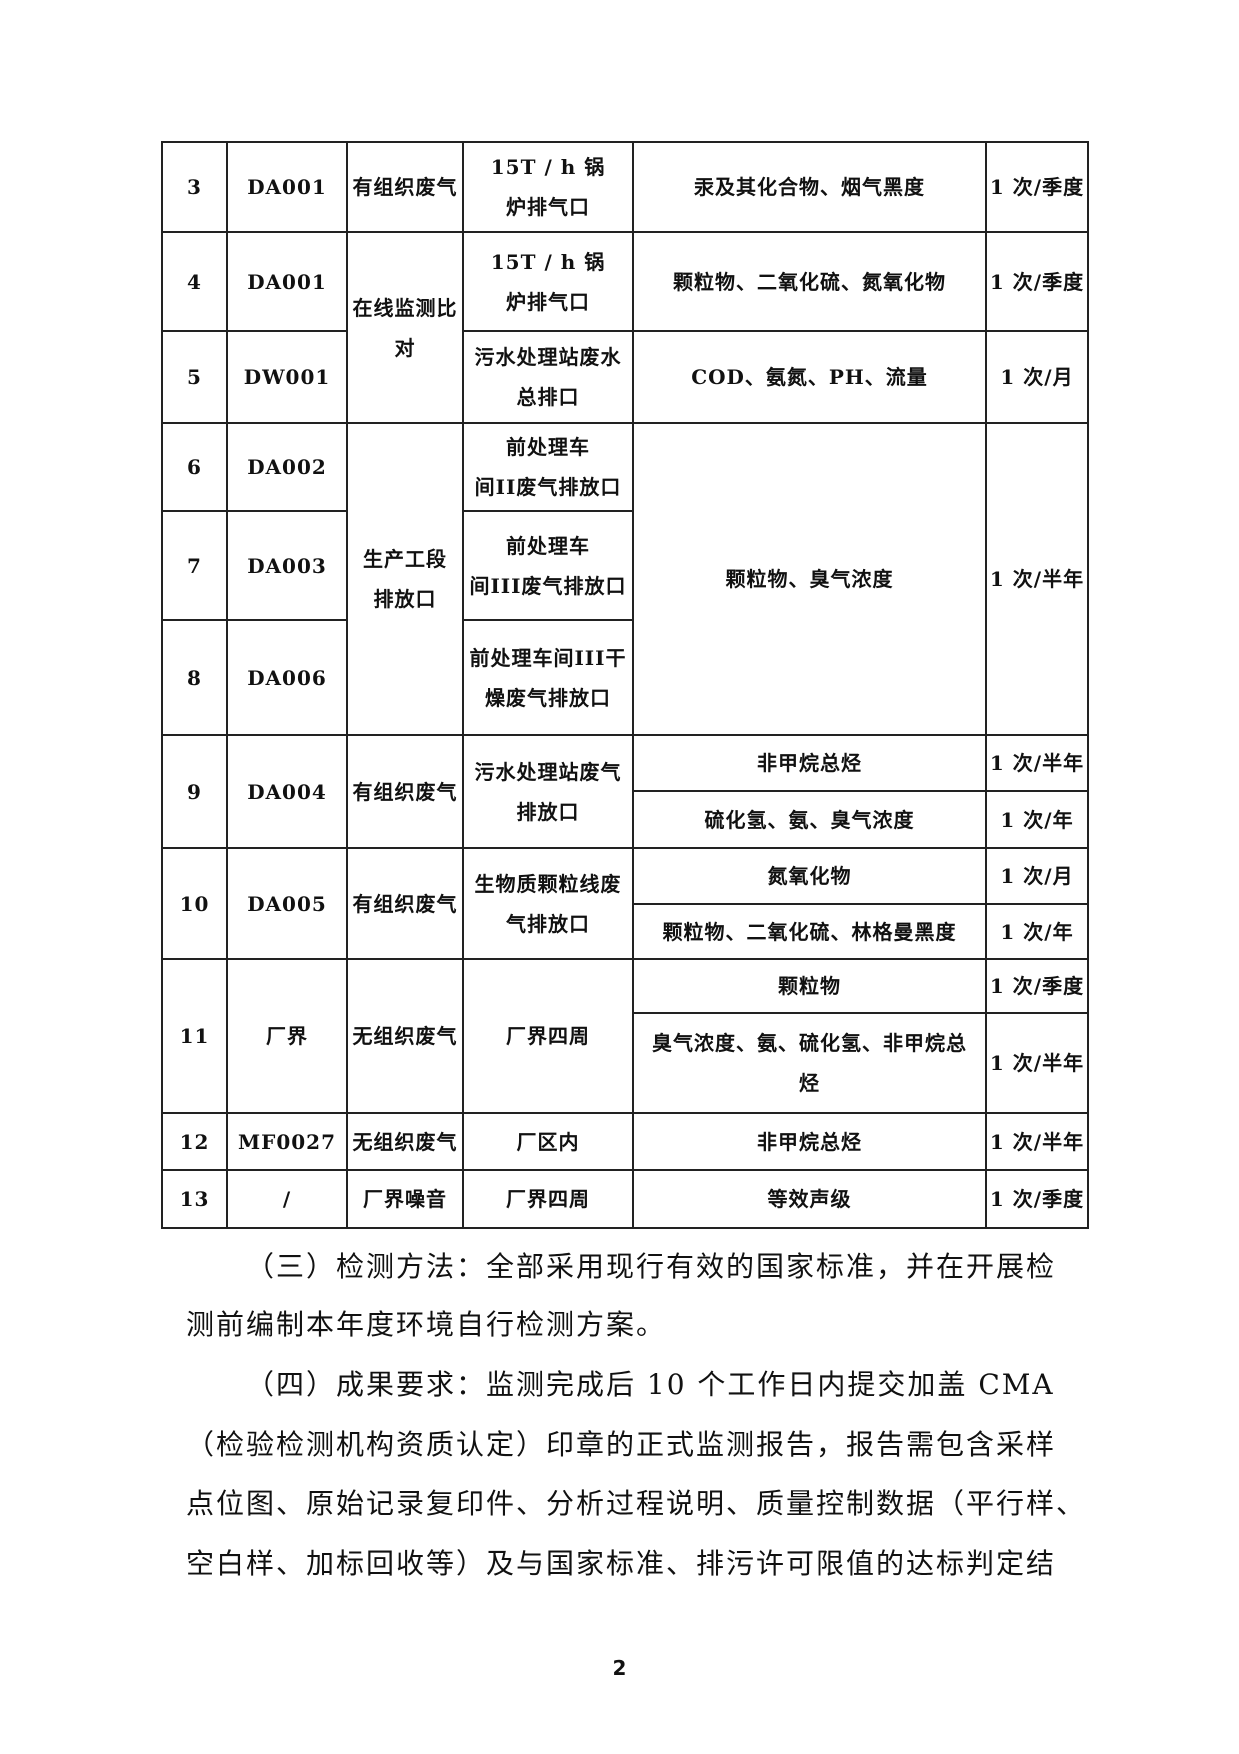 The height and width of the screenshot is (1754, 1239). What do you see at coordinates (548, 565) in the screenshot?
I see `cell-outlet: 前处理车 间III废气排放口` at bounding box center [548, 565].